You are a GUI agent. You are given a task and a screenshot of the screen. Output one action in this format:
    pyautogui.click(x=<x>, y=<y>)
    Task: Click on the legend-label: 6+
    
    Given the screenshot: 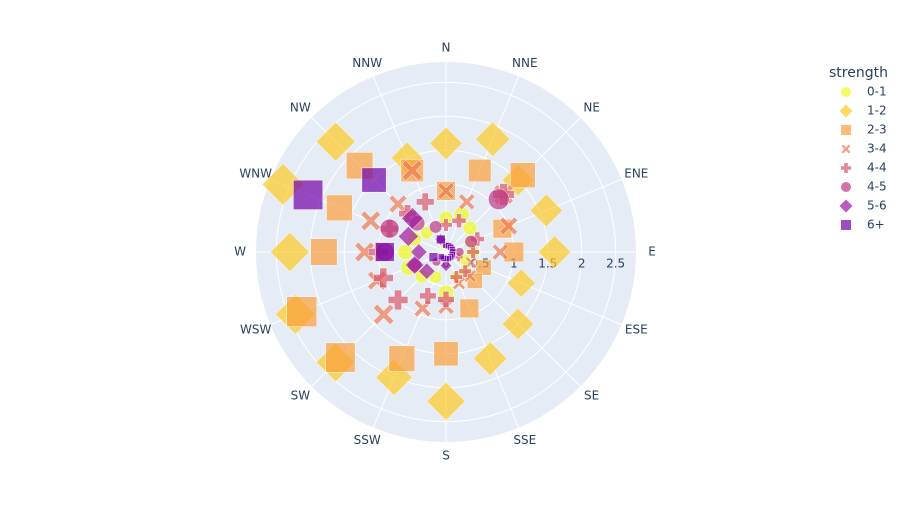 What is the action you would take?
    pyautogui.click(x=876, y=225)
    